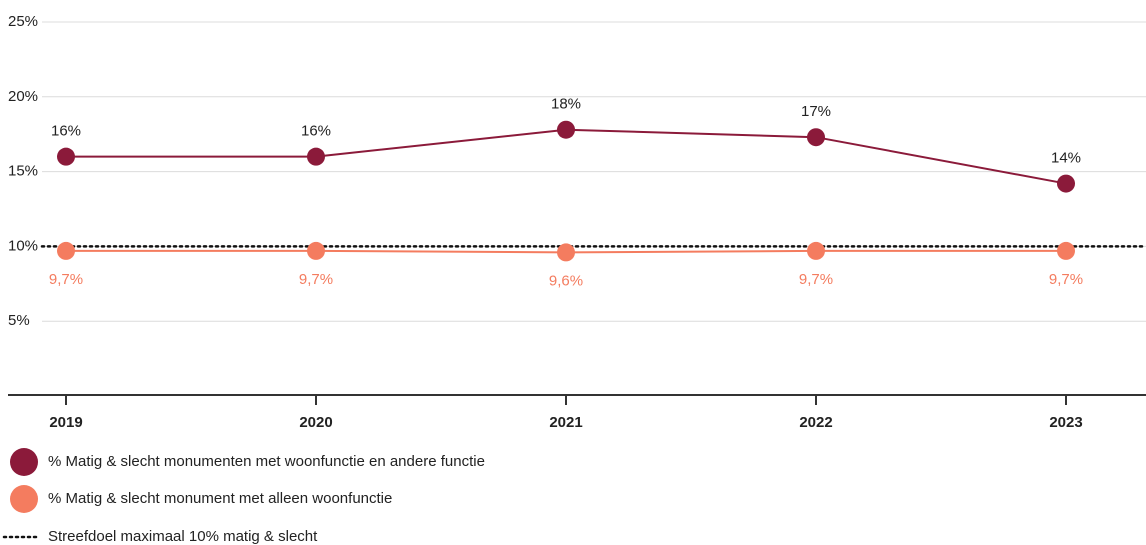 This screenshot has width=1146, height=545. Describe the element at coordinates (23, 171) in the screenshot. I see `y-tick-label: 15%` at that location.